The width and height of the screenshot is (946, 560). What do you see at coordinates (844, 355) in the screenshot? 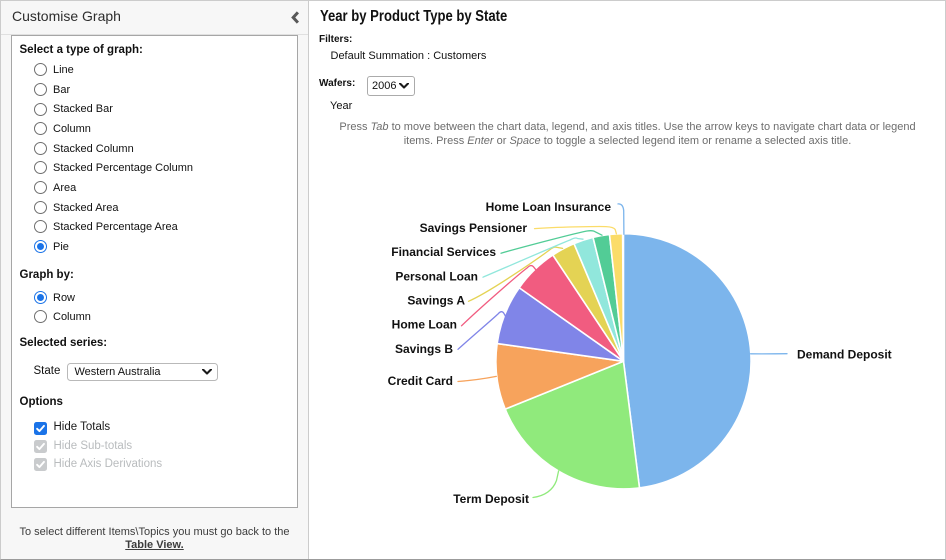
I see `svg-text: Demand Deposit` at bounding box center [844, 355].